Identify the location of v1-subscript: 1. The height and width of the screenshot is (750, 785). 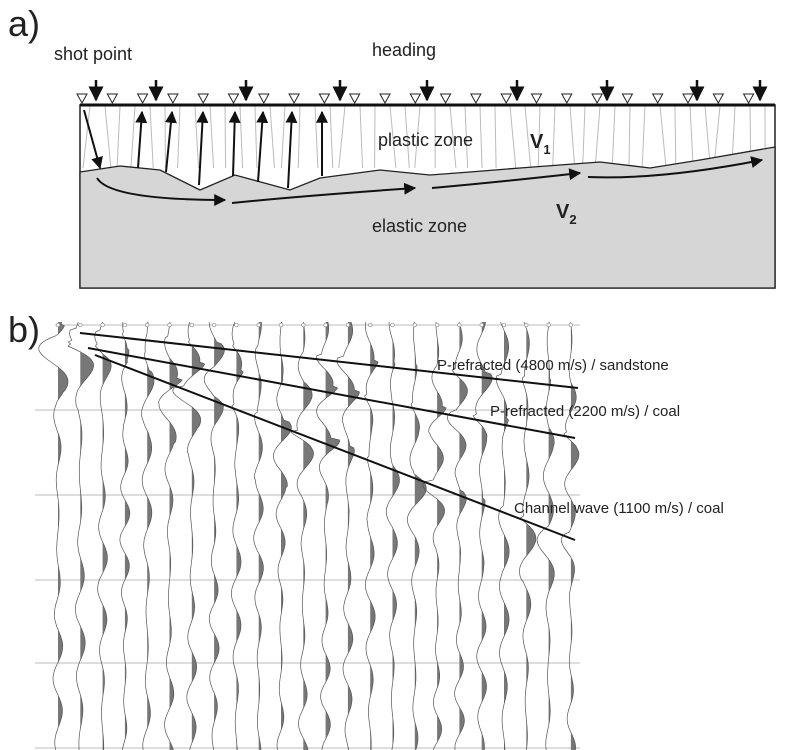
(546, 149).